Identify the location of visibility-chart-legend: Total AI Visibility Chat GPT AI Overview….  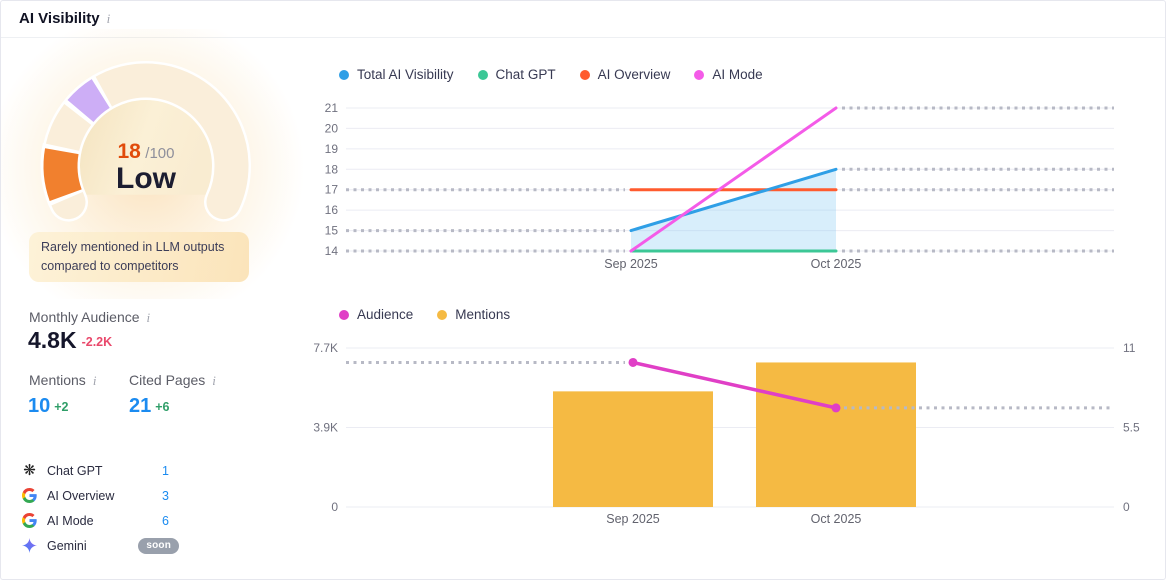
(551, 74).